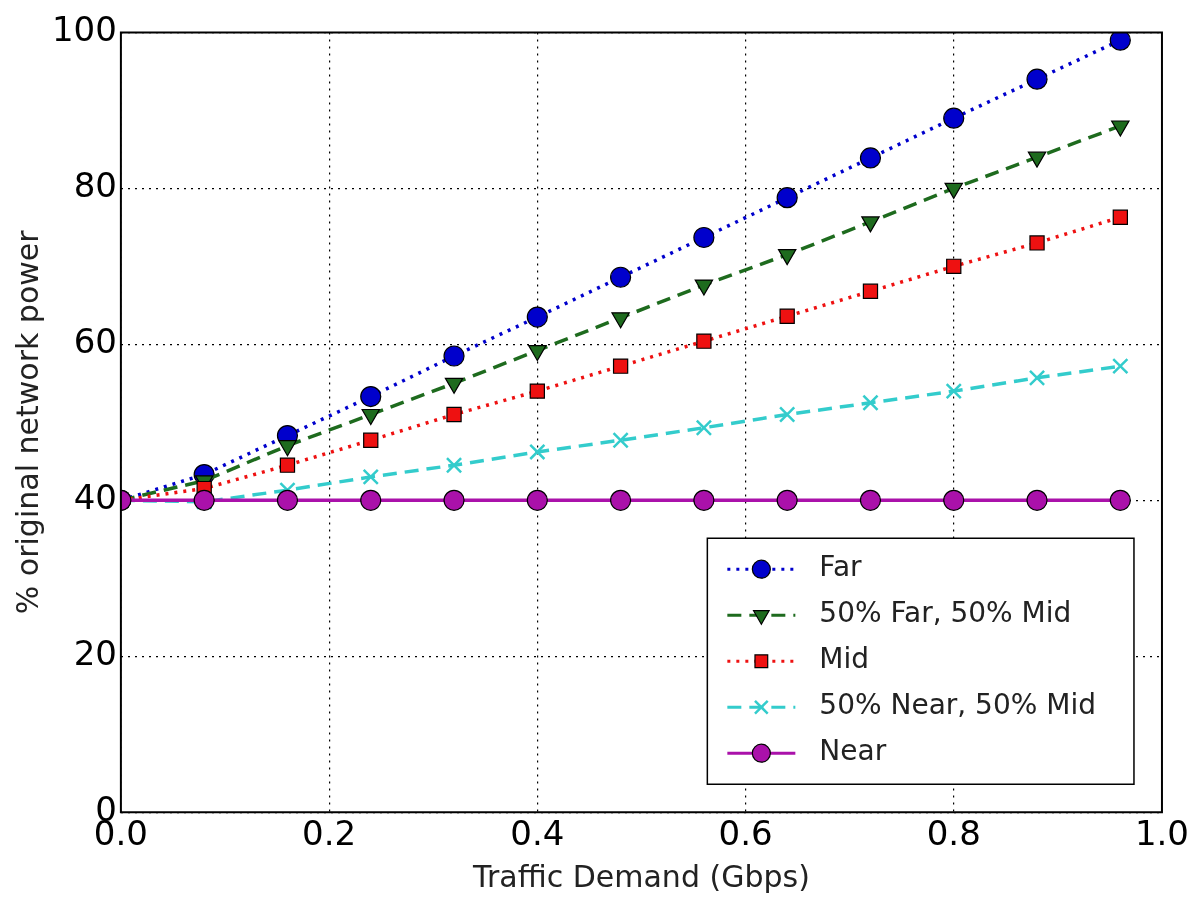  I want to click on y-tick-label: 40, so click(95, 497).